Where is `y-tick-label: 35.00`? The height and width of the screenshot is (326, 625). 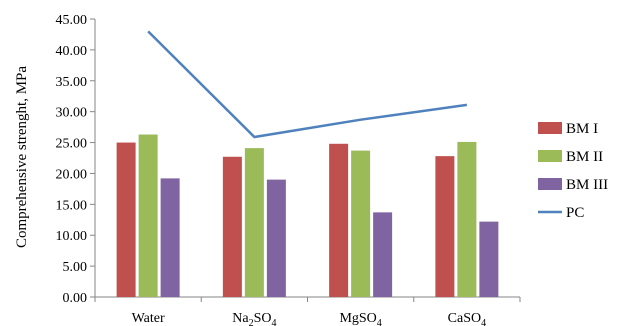 y-tick-label: 35.00 is located at coordinates (72, 82).